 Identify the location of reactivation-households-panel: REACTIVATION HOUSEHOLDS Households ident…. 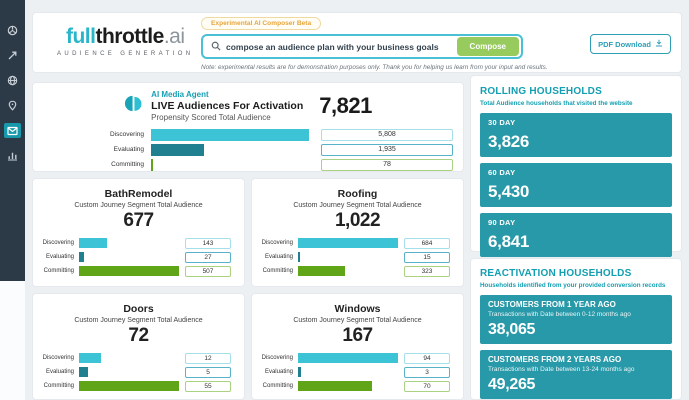
(576, 329).